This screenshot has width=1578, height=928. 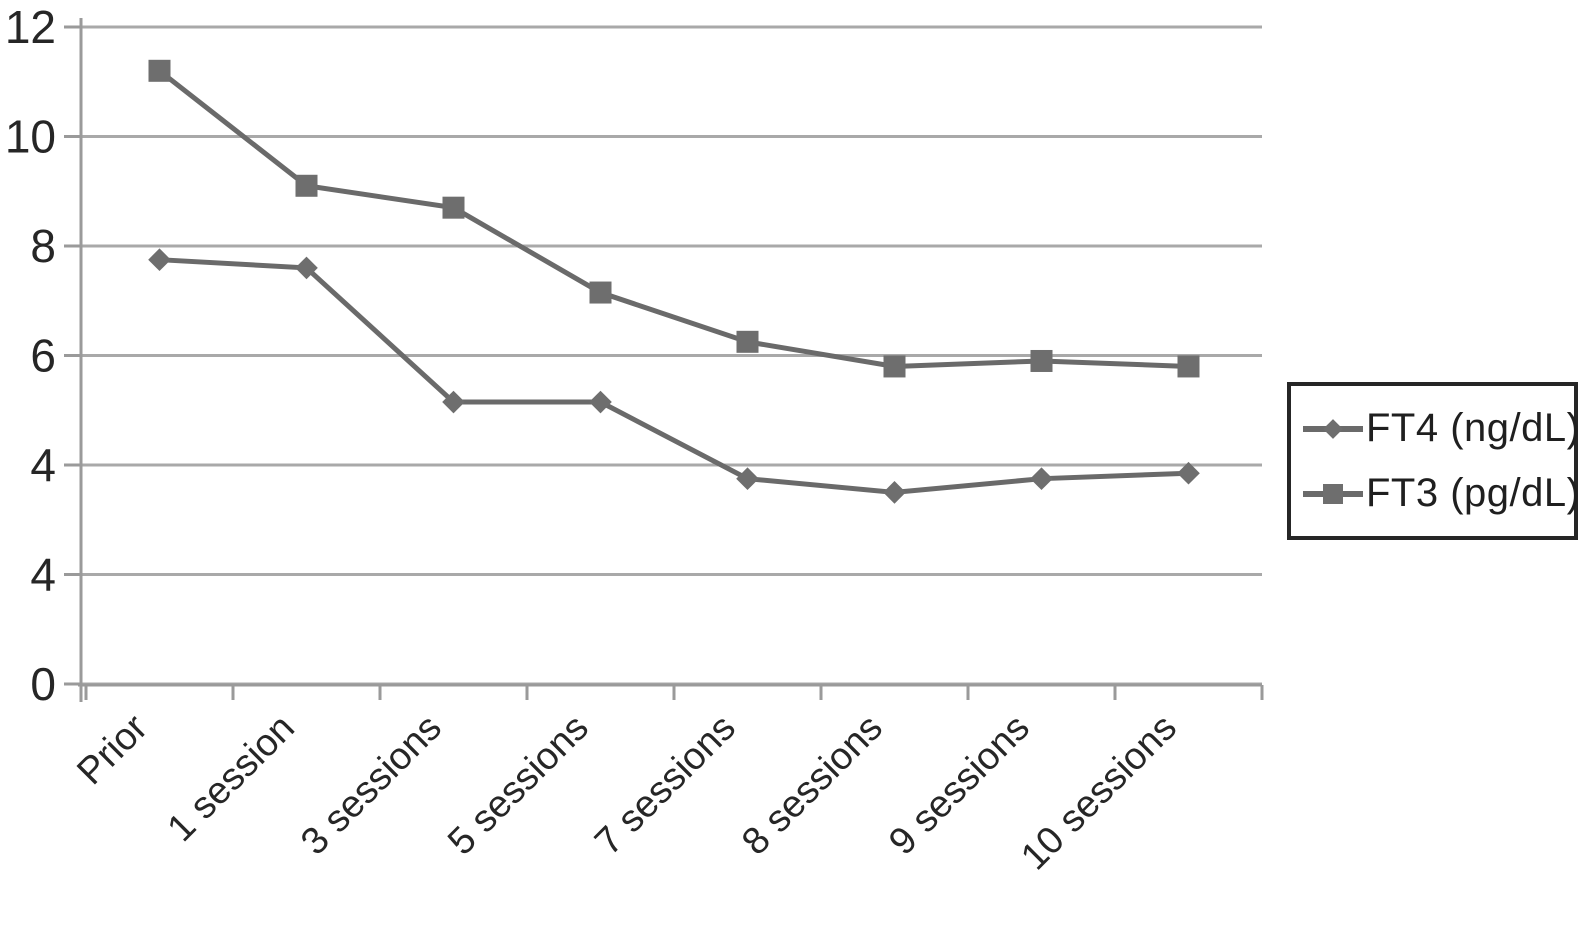 I want to click on ft4-line-diamond-icon, so click(x=1333, y=429).